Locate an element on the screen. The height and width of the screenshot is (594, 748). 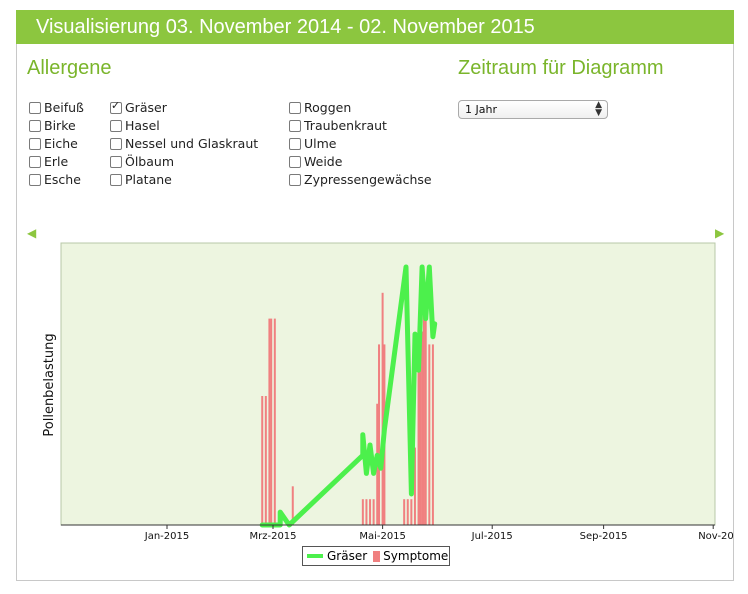
legend-label-graeser: Gräser is located at coordinates (347, 556).